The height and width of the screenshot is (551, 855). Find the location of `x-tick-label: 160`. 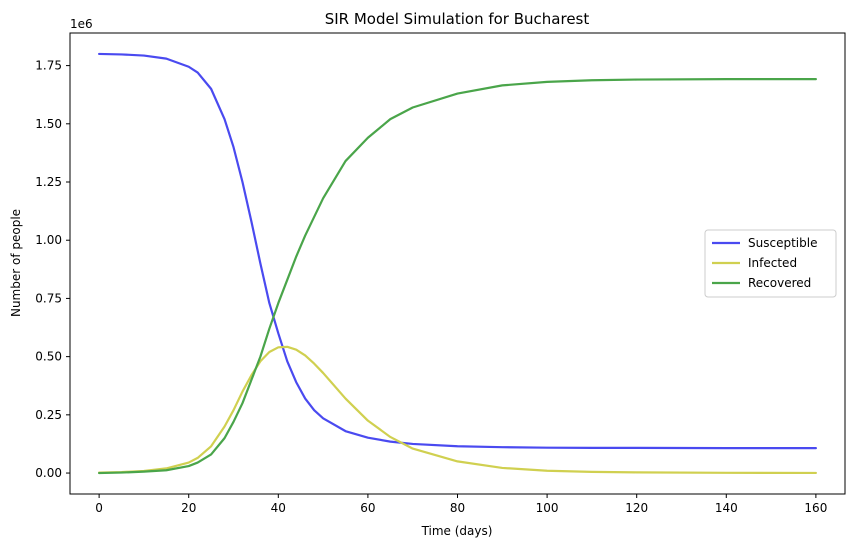

x-tick-label: 160 is located at coordinates (815, 508).